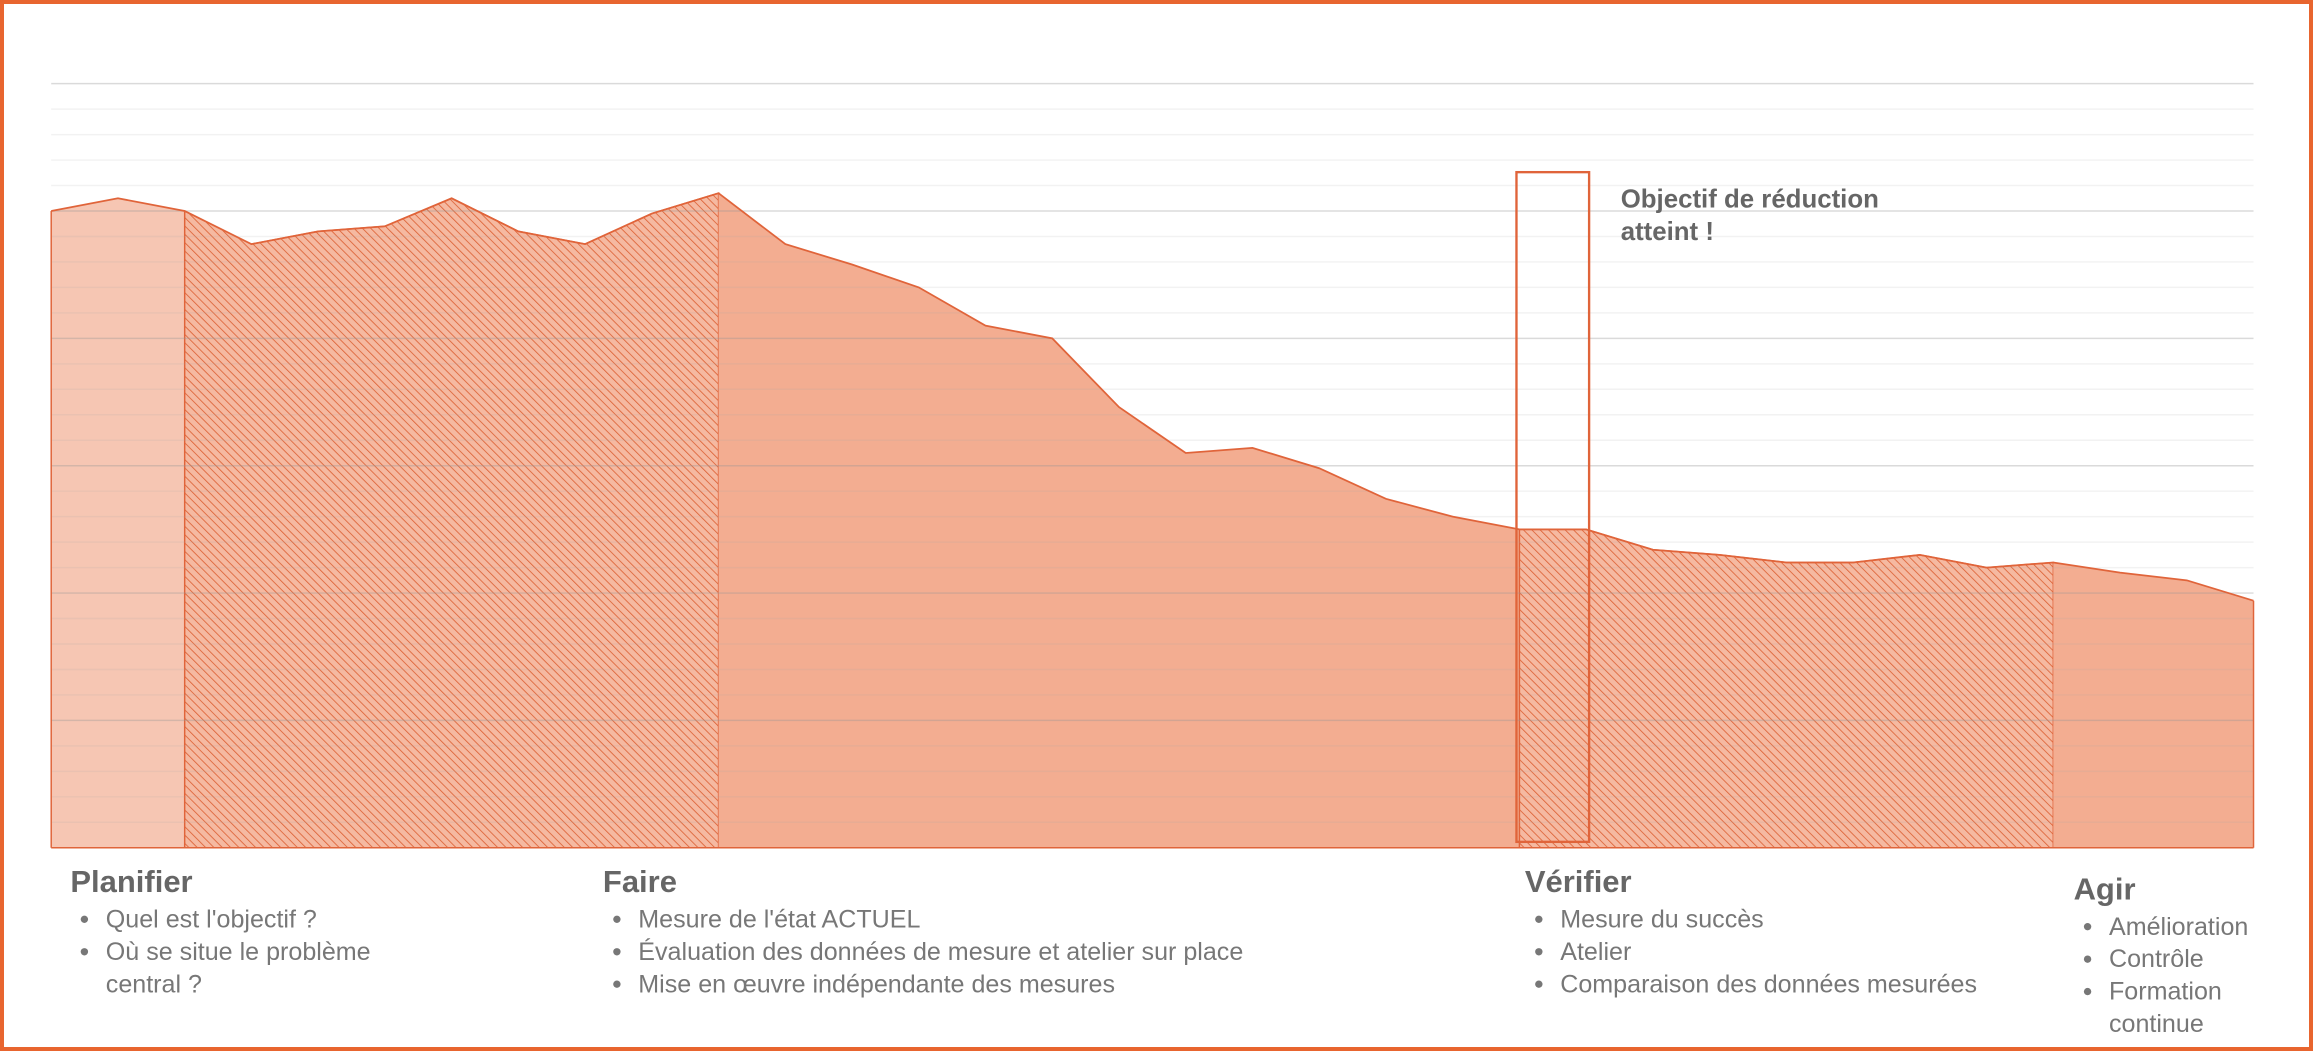 The width and height of the screenshot is (2313, 1051). Describe the element at coordinates (131, 882) in the screenshot. I see `phase-title: Planifier` at that location.